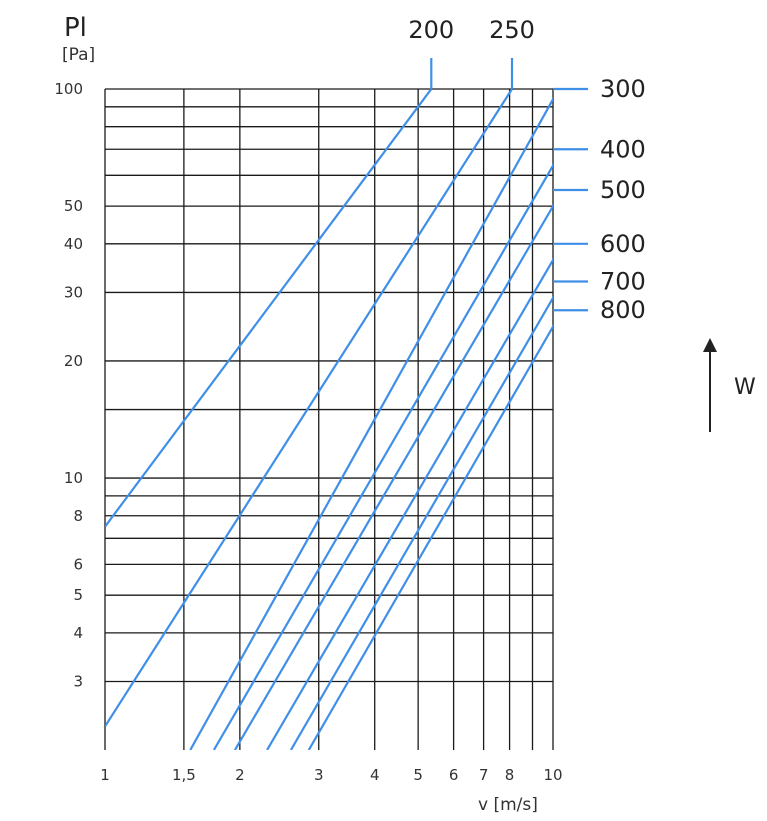 The image size is (767, 821). What do you see at coordinates (78, 564) in the screenshot?
I see `y-tick-label: 6` at bounding box center [78, 564].